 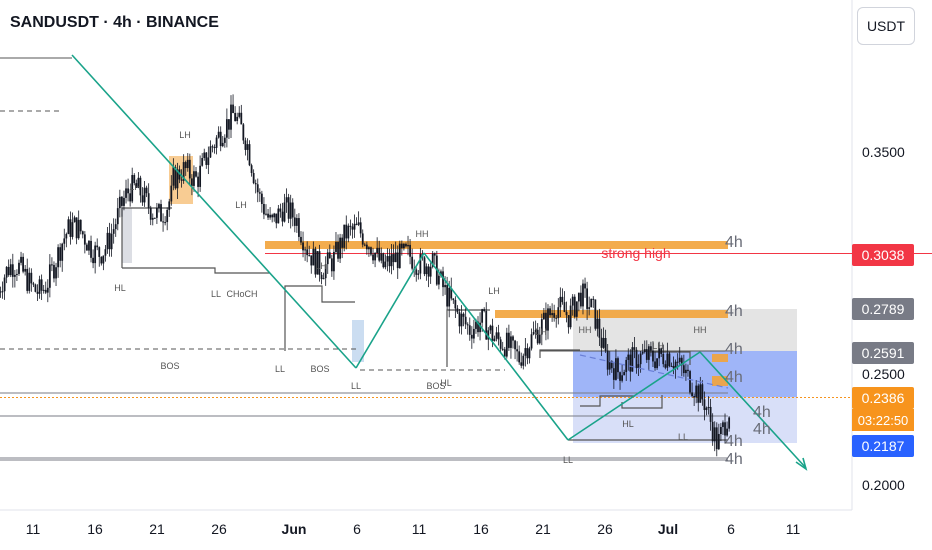 What do you see at coordinates (886, 26) in the screenshot?
I see `currency-button: USDT` at bounding box center [886, 26].